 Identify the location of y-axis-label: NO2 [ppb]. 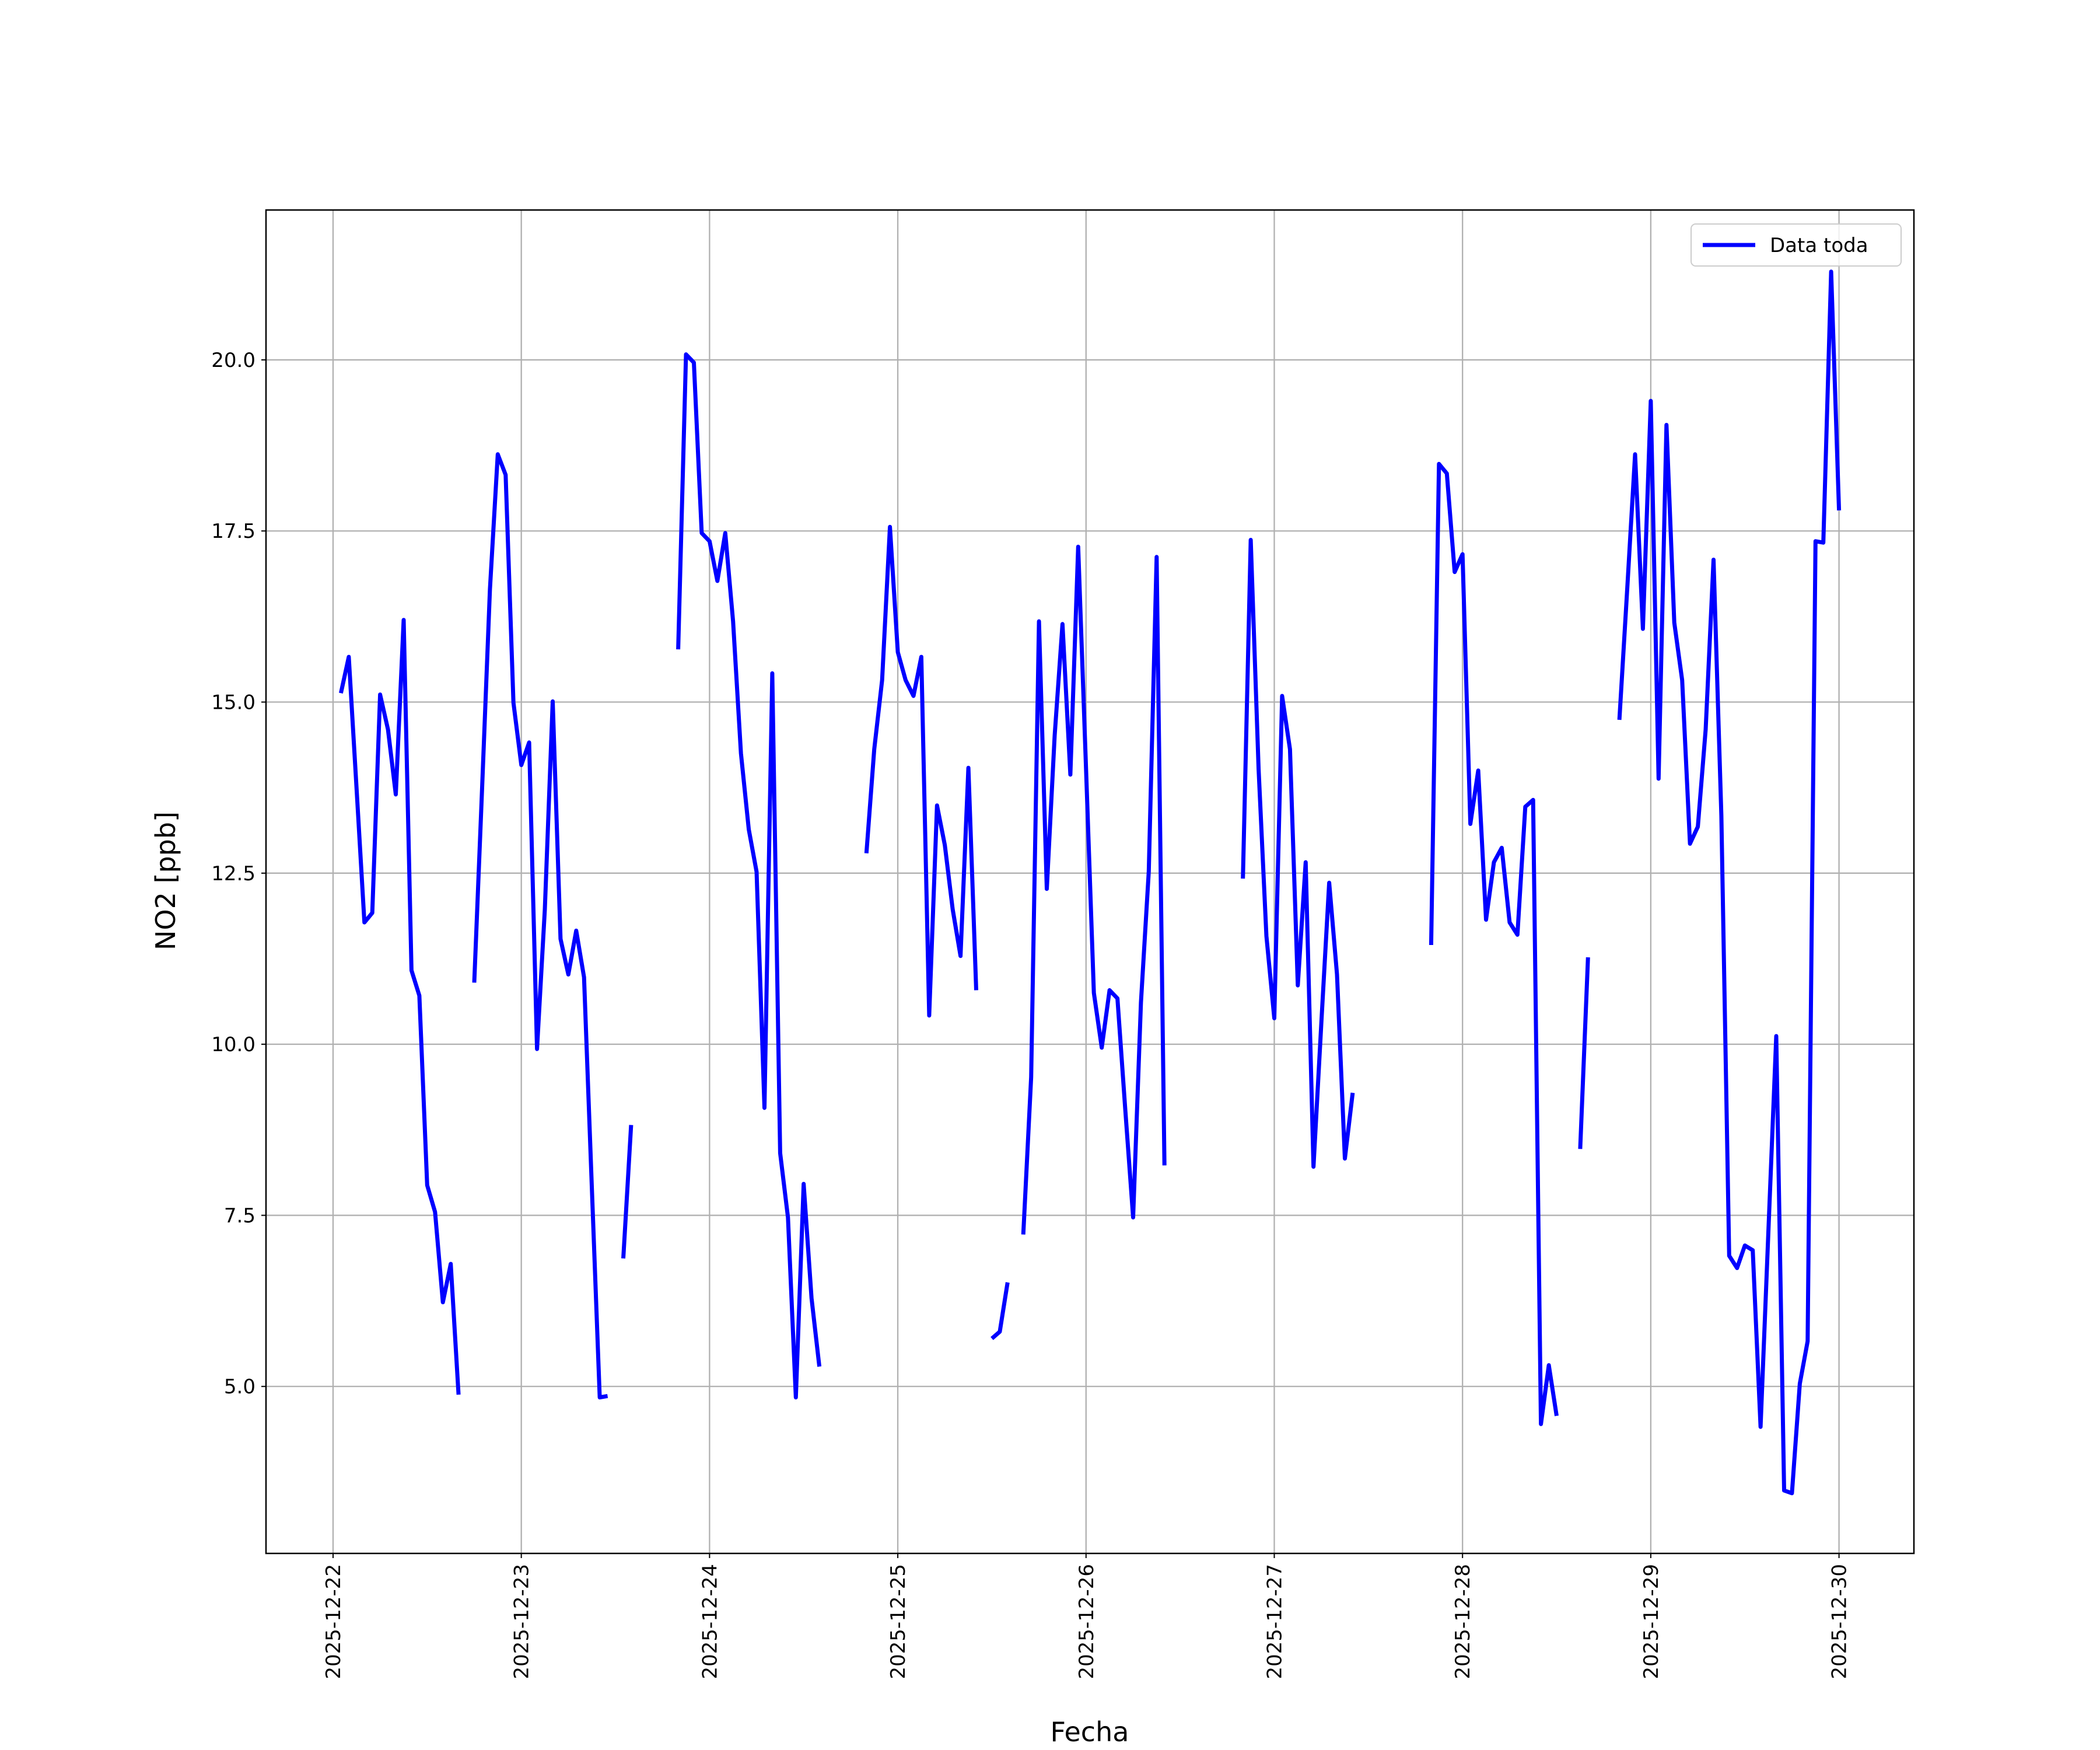
(166, 880).